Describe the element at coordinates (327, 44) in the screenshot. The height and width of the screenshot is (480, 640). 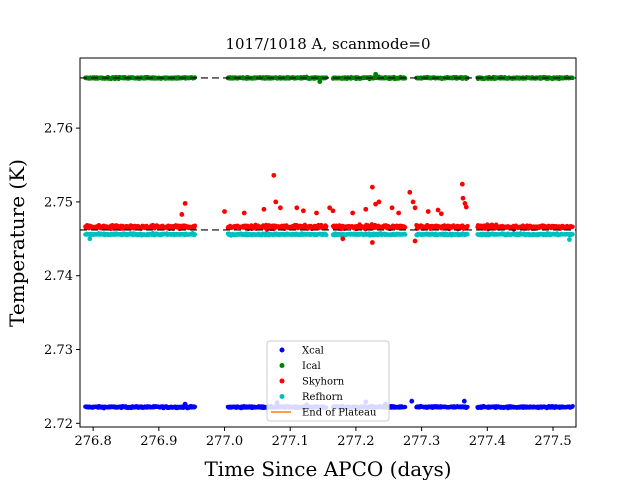
I see `chart-title: 1017/1018 A, scanmode=0` at that location.